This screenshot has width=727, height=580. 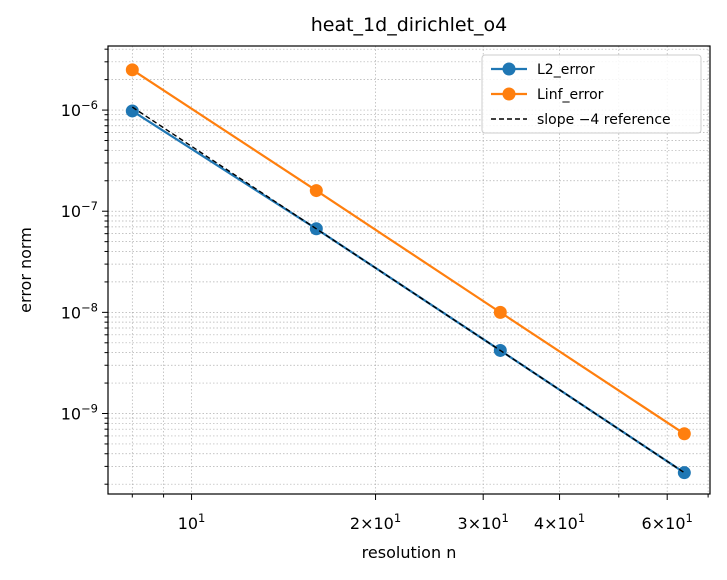 I want to click on x-tick-label: 6×101, so click(x=667, y=522).